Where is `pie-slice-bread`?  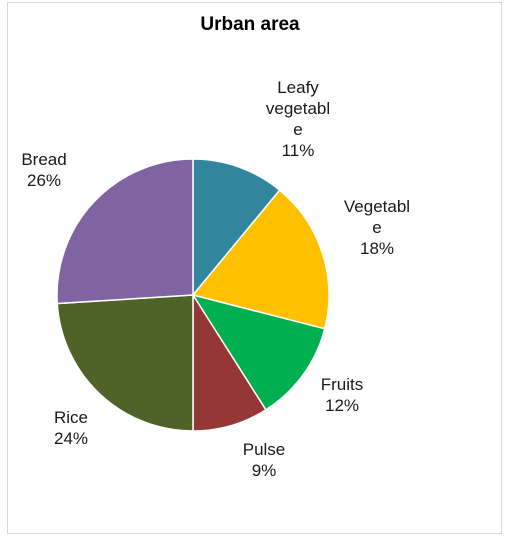 pie-slice-bread is located at coordinates (125, 231).